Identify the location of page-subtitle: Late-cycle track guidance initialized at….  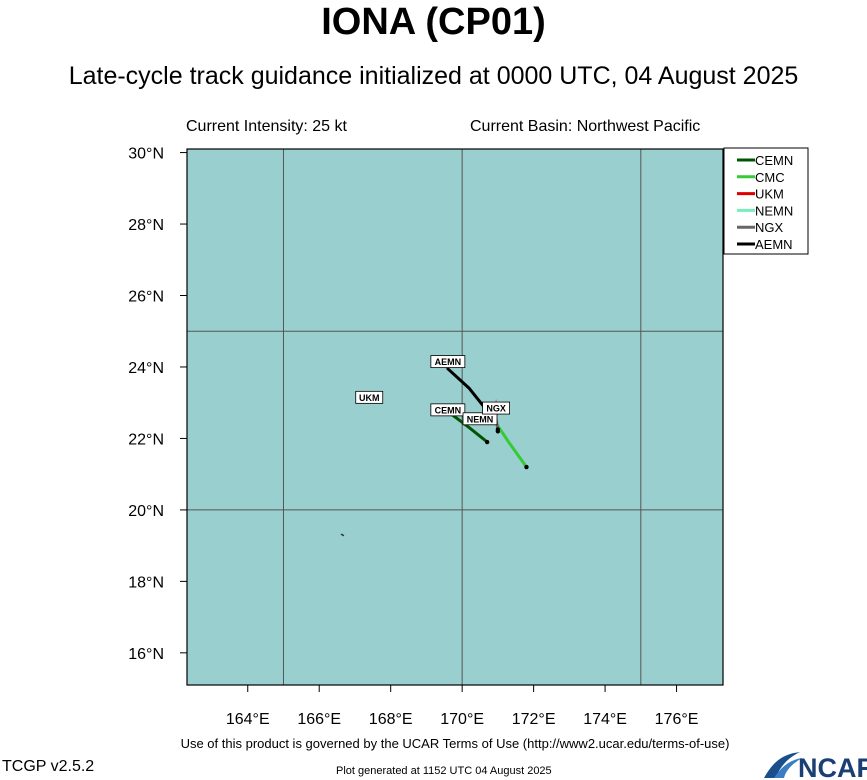
(433, 76).